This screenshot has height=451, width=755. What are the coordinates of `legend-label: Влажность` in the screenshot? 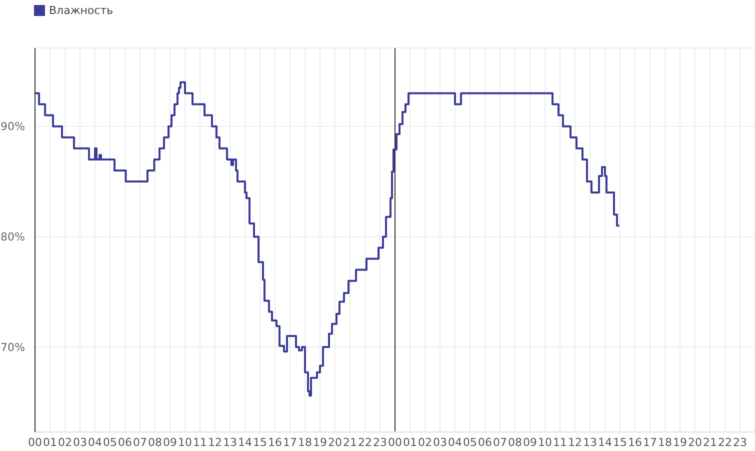 It's located at (81, 10).